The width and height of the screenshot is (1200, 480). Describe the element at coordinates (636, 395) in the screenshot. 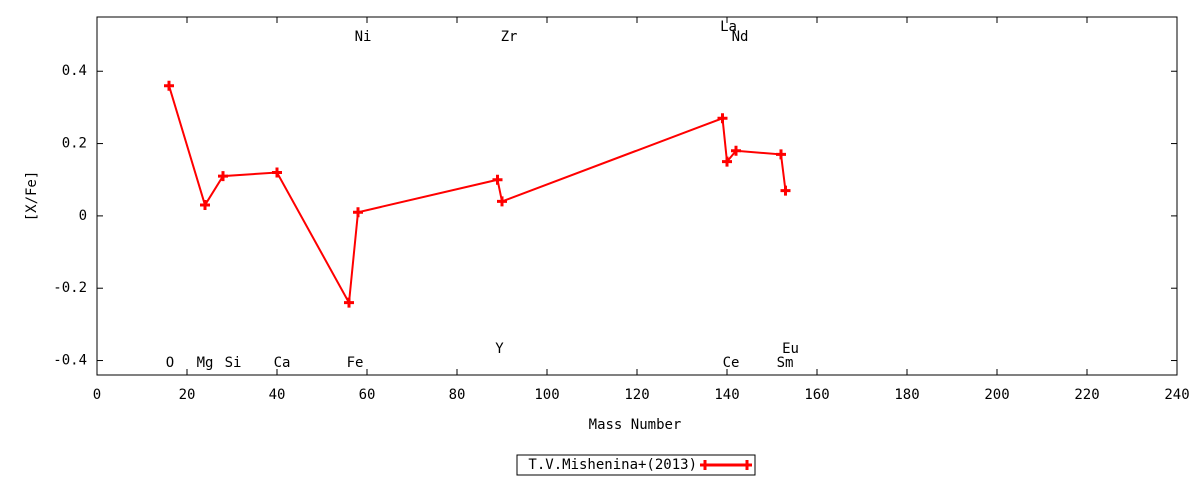

I see `x-tick-label: 120` at that location.